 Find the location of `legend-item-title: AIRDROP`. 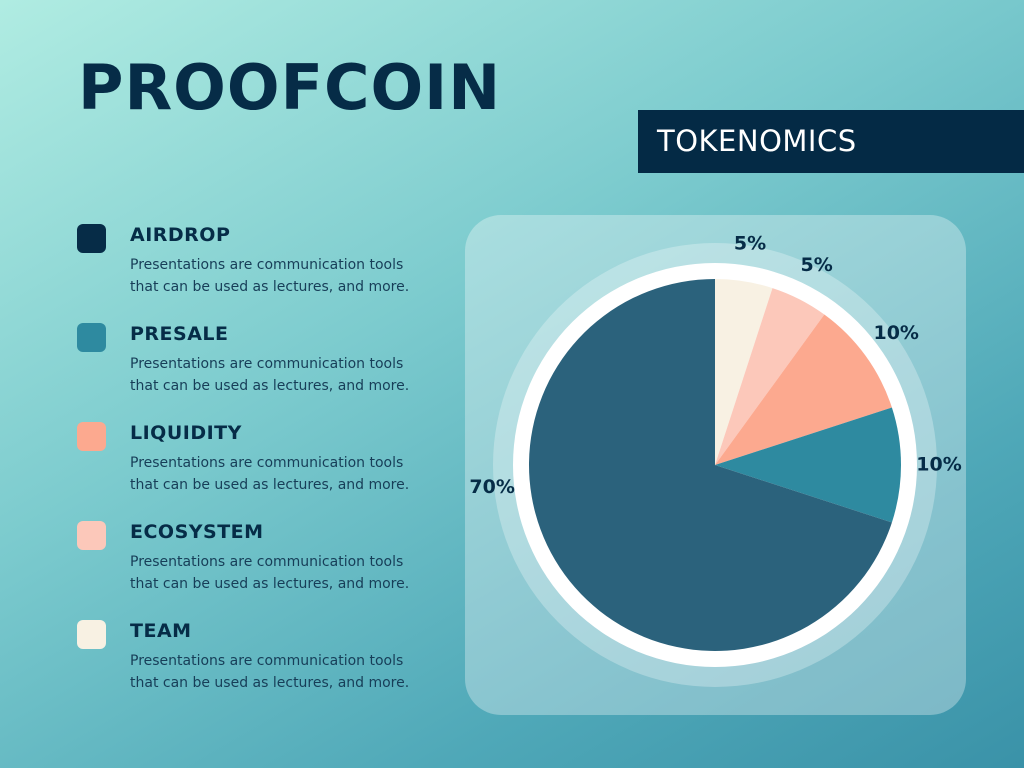

legend-item-title: AIRDROP is located at coordinates (180, 235).